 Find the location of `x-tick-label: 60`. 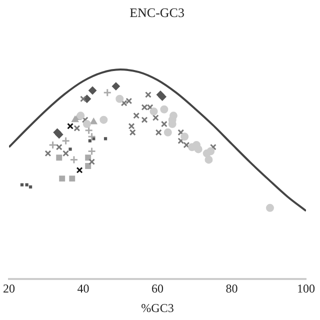

x-tick-label: 60 is located at coordinates (158, 289).